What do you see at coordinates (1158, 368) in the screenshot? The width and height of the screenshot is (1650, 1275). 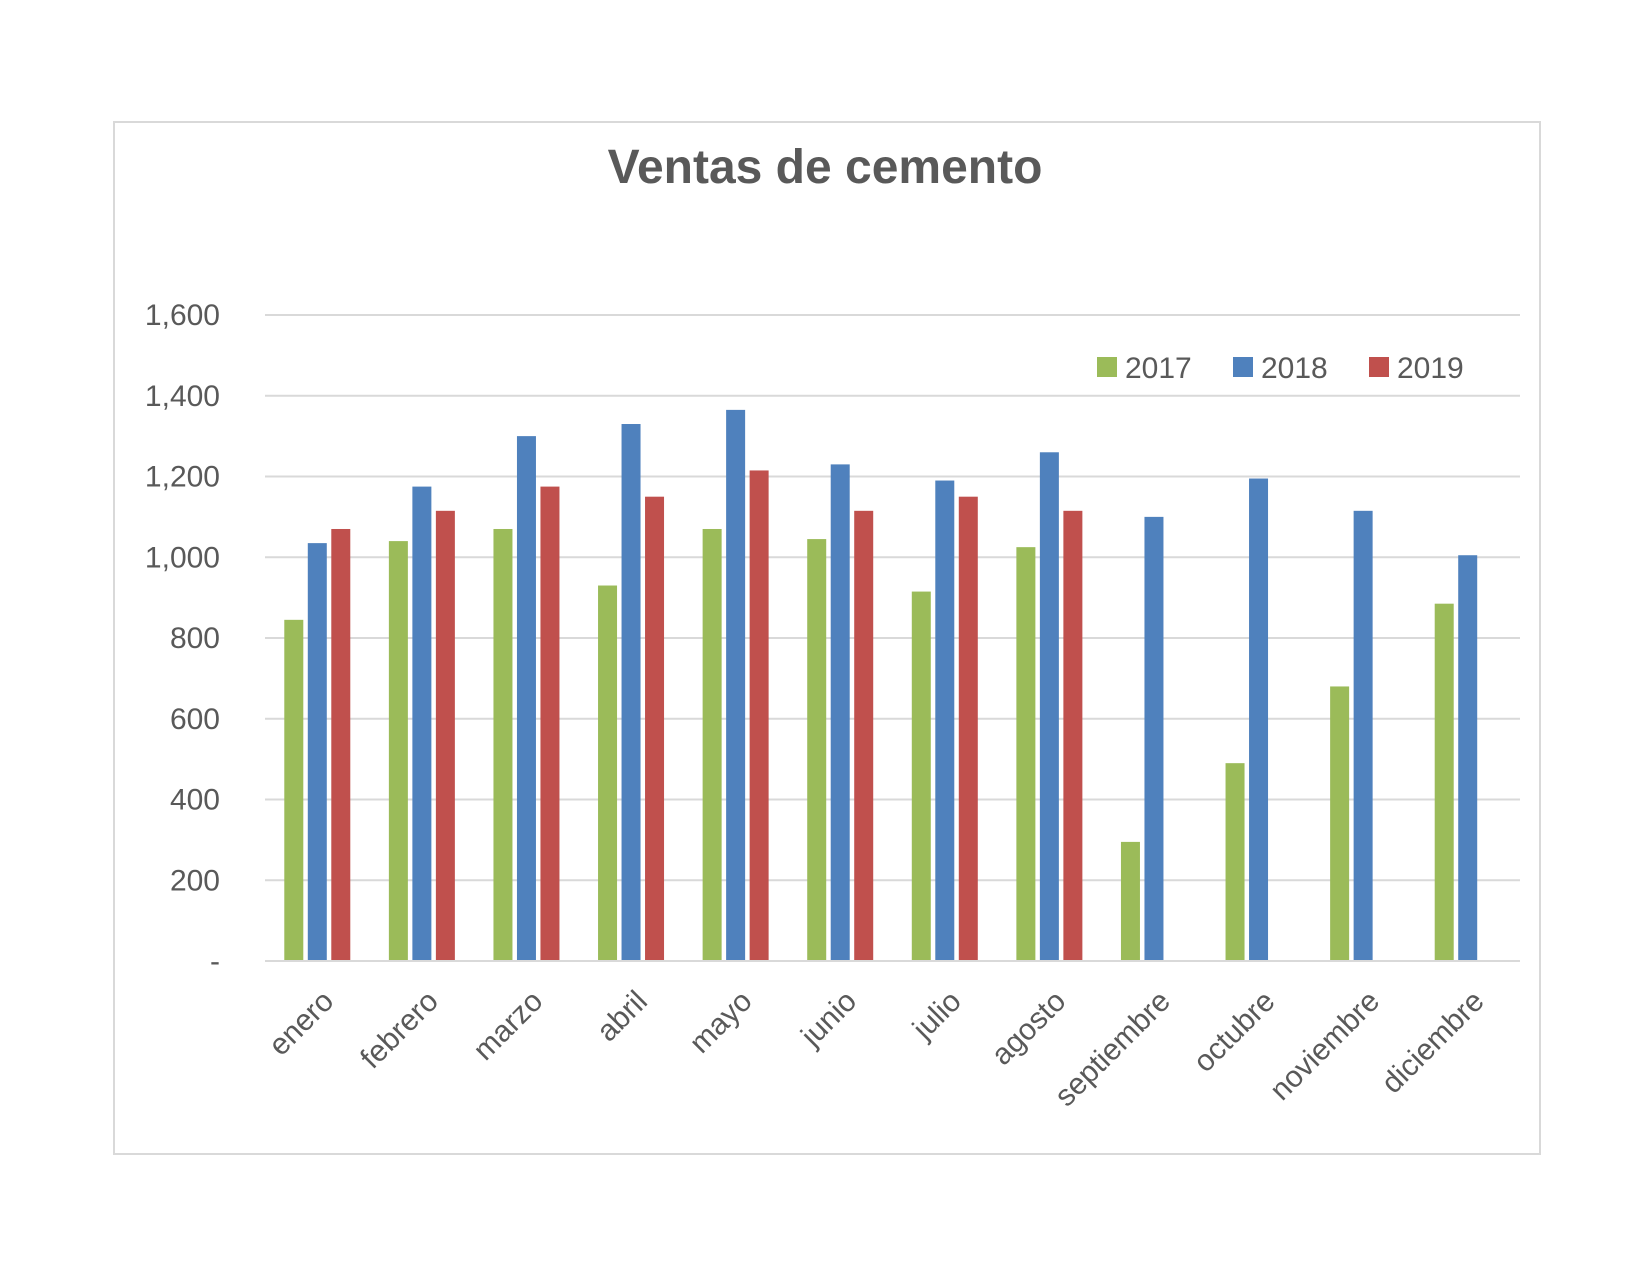 I see `legend-label: 2017` at bounding box center [1158, 368].